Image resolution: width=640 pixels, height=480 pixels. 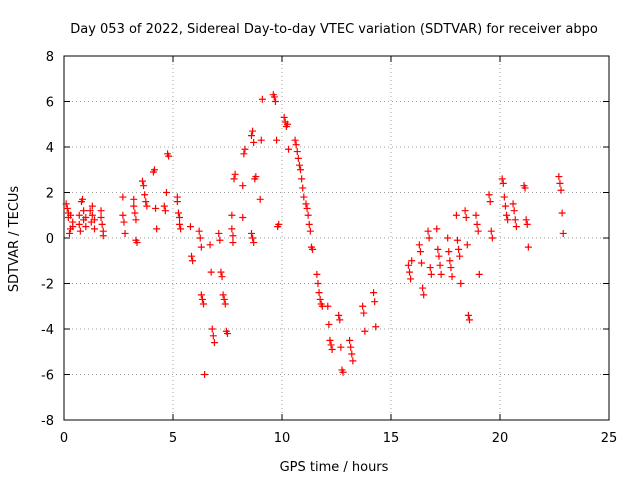 What do you see at coordinates (47, 421) in the screenshot?
I see `y-tick-label: -8` at bounding box center [47, 421].